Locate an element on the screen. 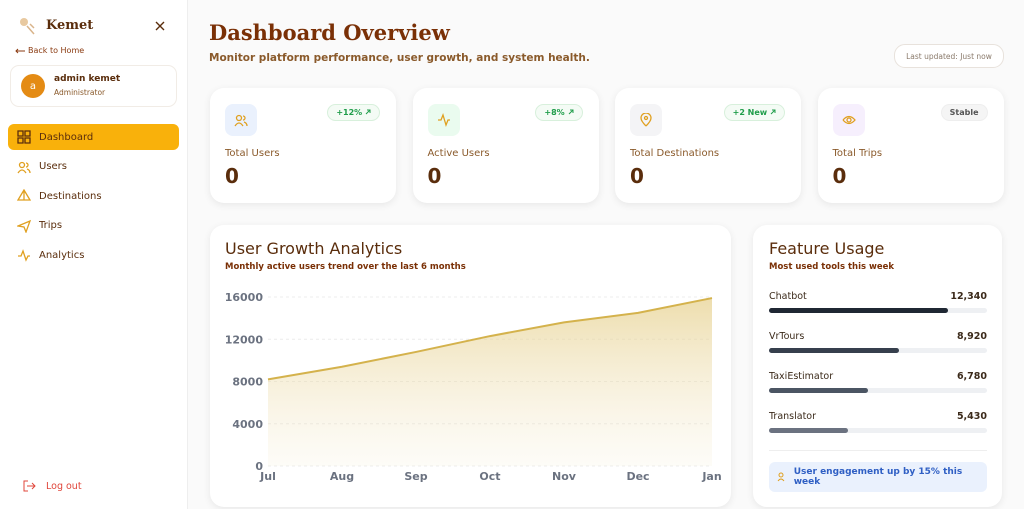  y-tick-label: 8000 is located at coordinates (247, 382).